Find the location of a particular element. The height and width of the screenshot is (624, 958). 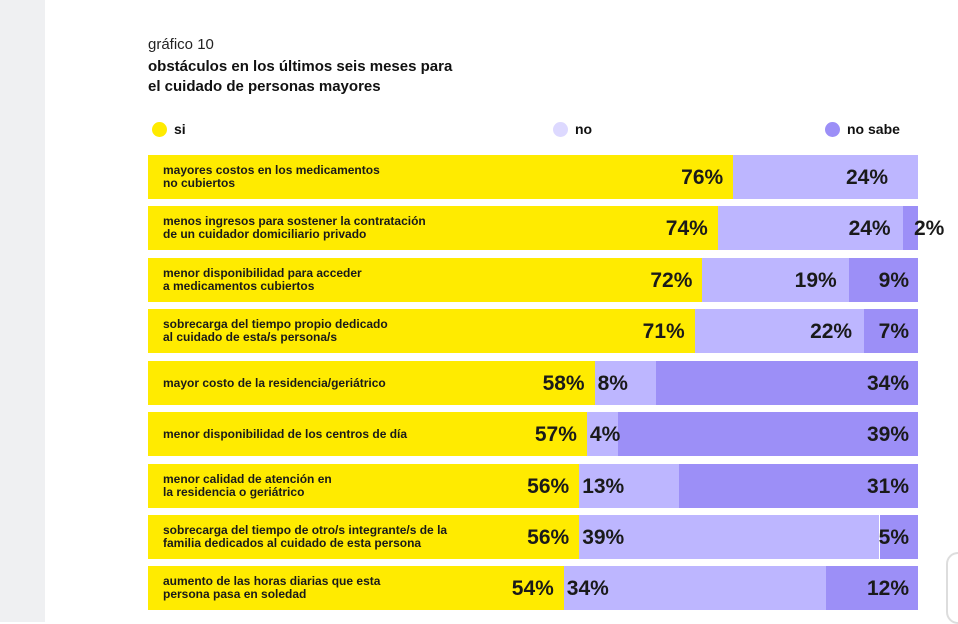

left-gutter is located at coordinates (22, 311).